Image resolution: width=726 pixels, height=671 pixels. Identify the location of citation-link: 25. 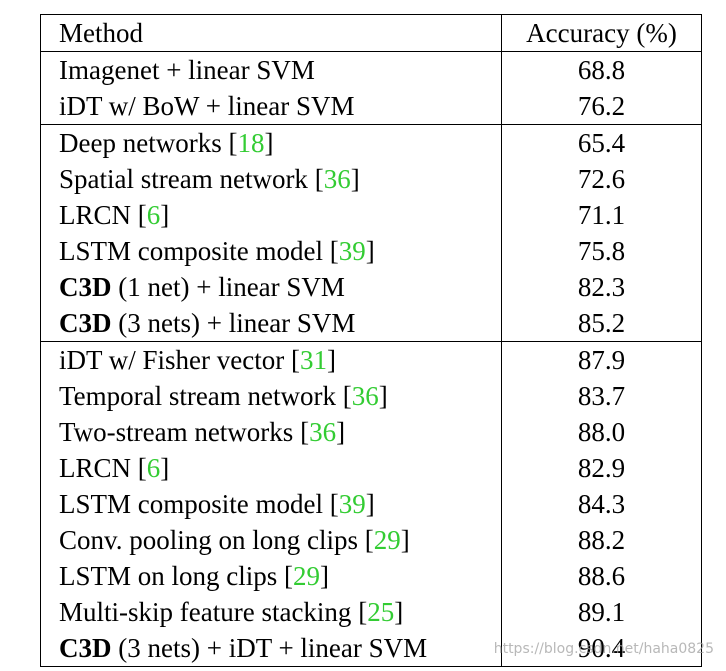
(381, 612).